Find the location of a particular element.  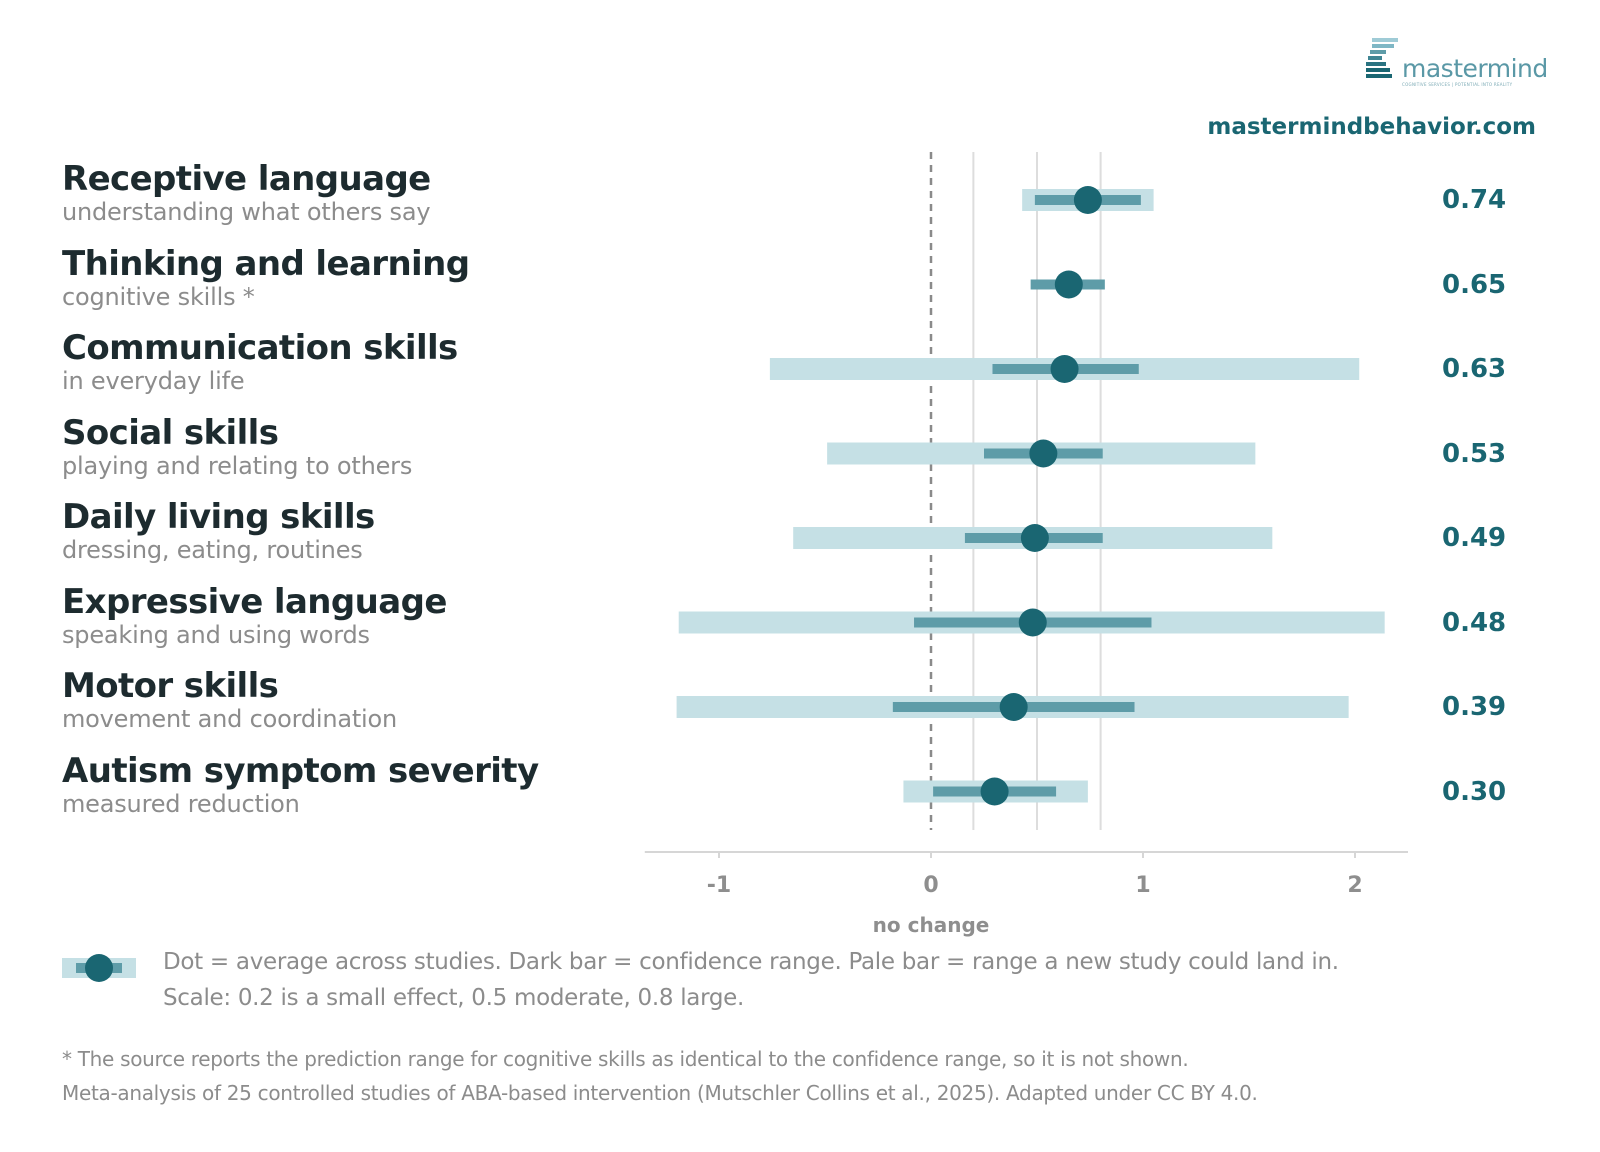

legend-swatch is located at coordinates (99, 968).